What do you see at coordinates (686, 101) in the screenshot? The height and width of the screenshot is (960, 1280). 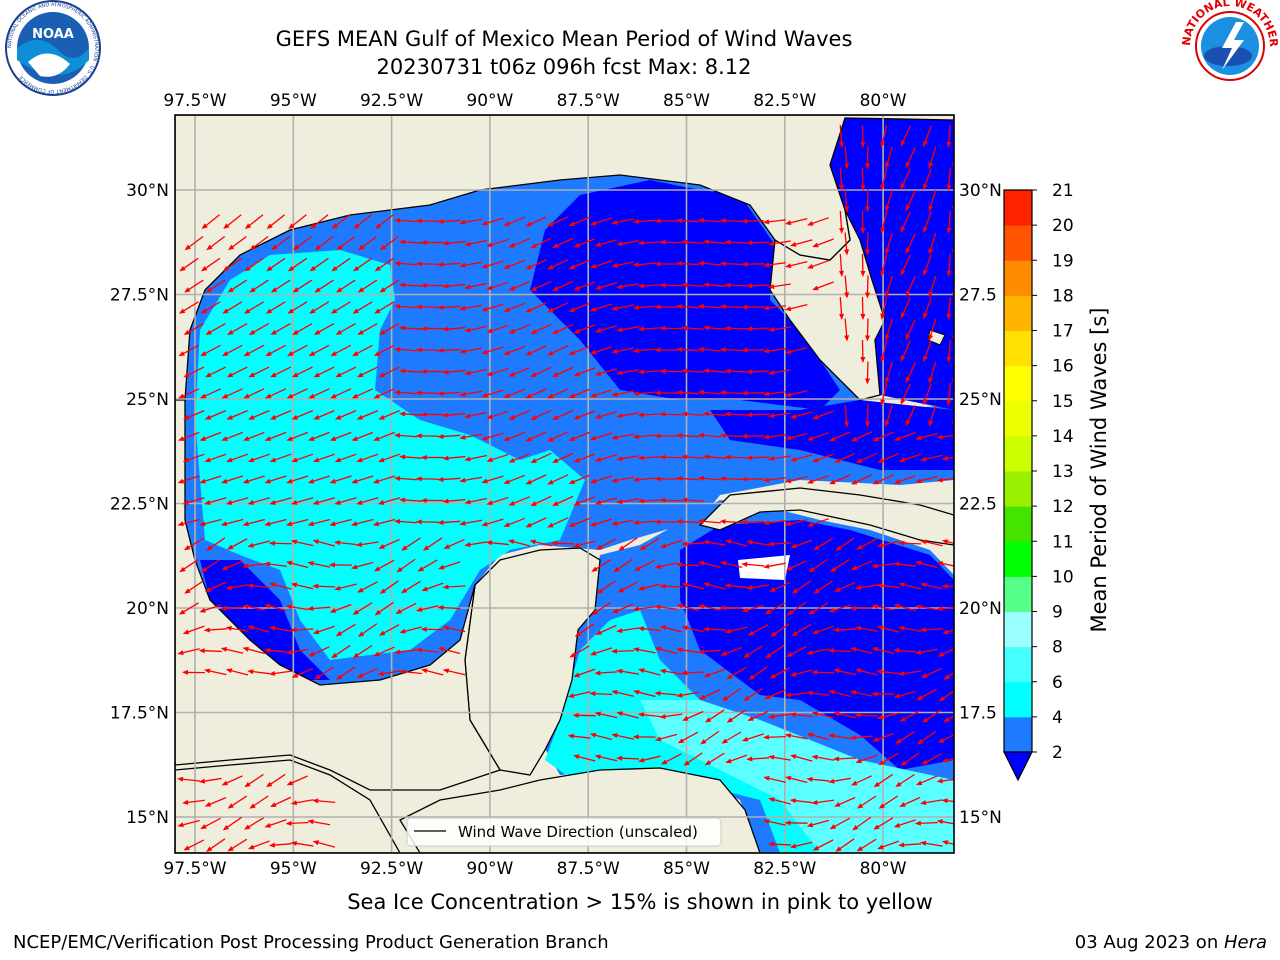 I see `lon-label-top: 85°W` at bounding box center [686, 101].